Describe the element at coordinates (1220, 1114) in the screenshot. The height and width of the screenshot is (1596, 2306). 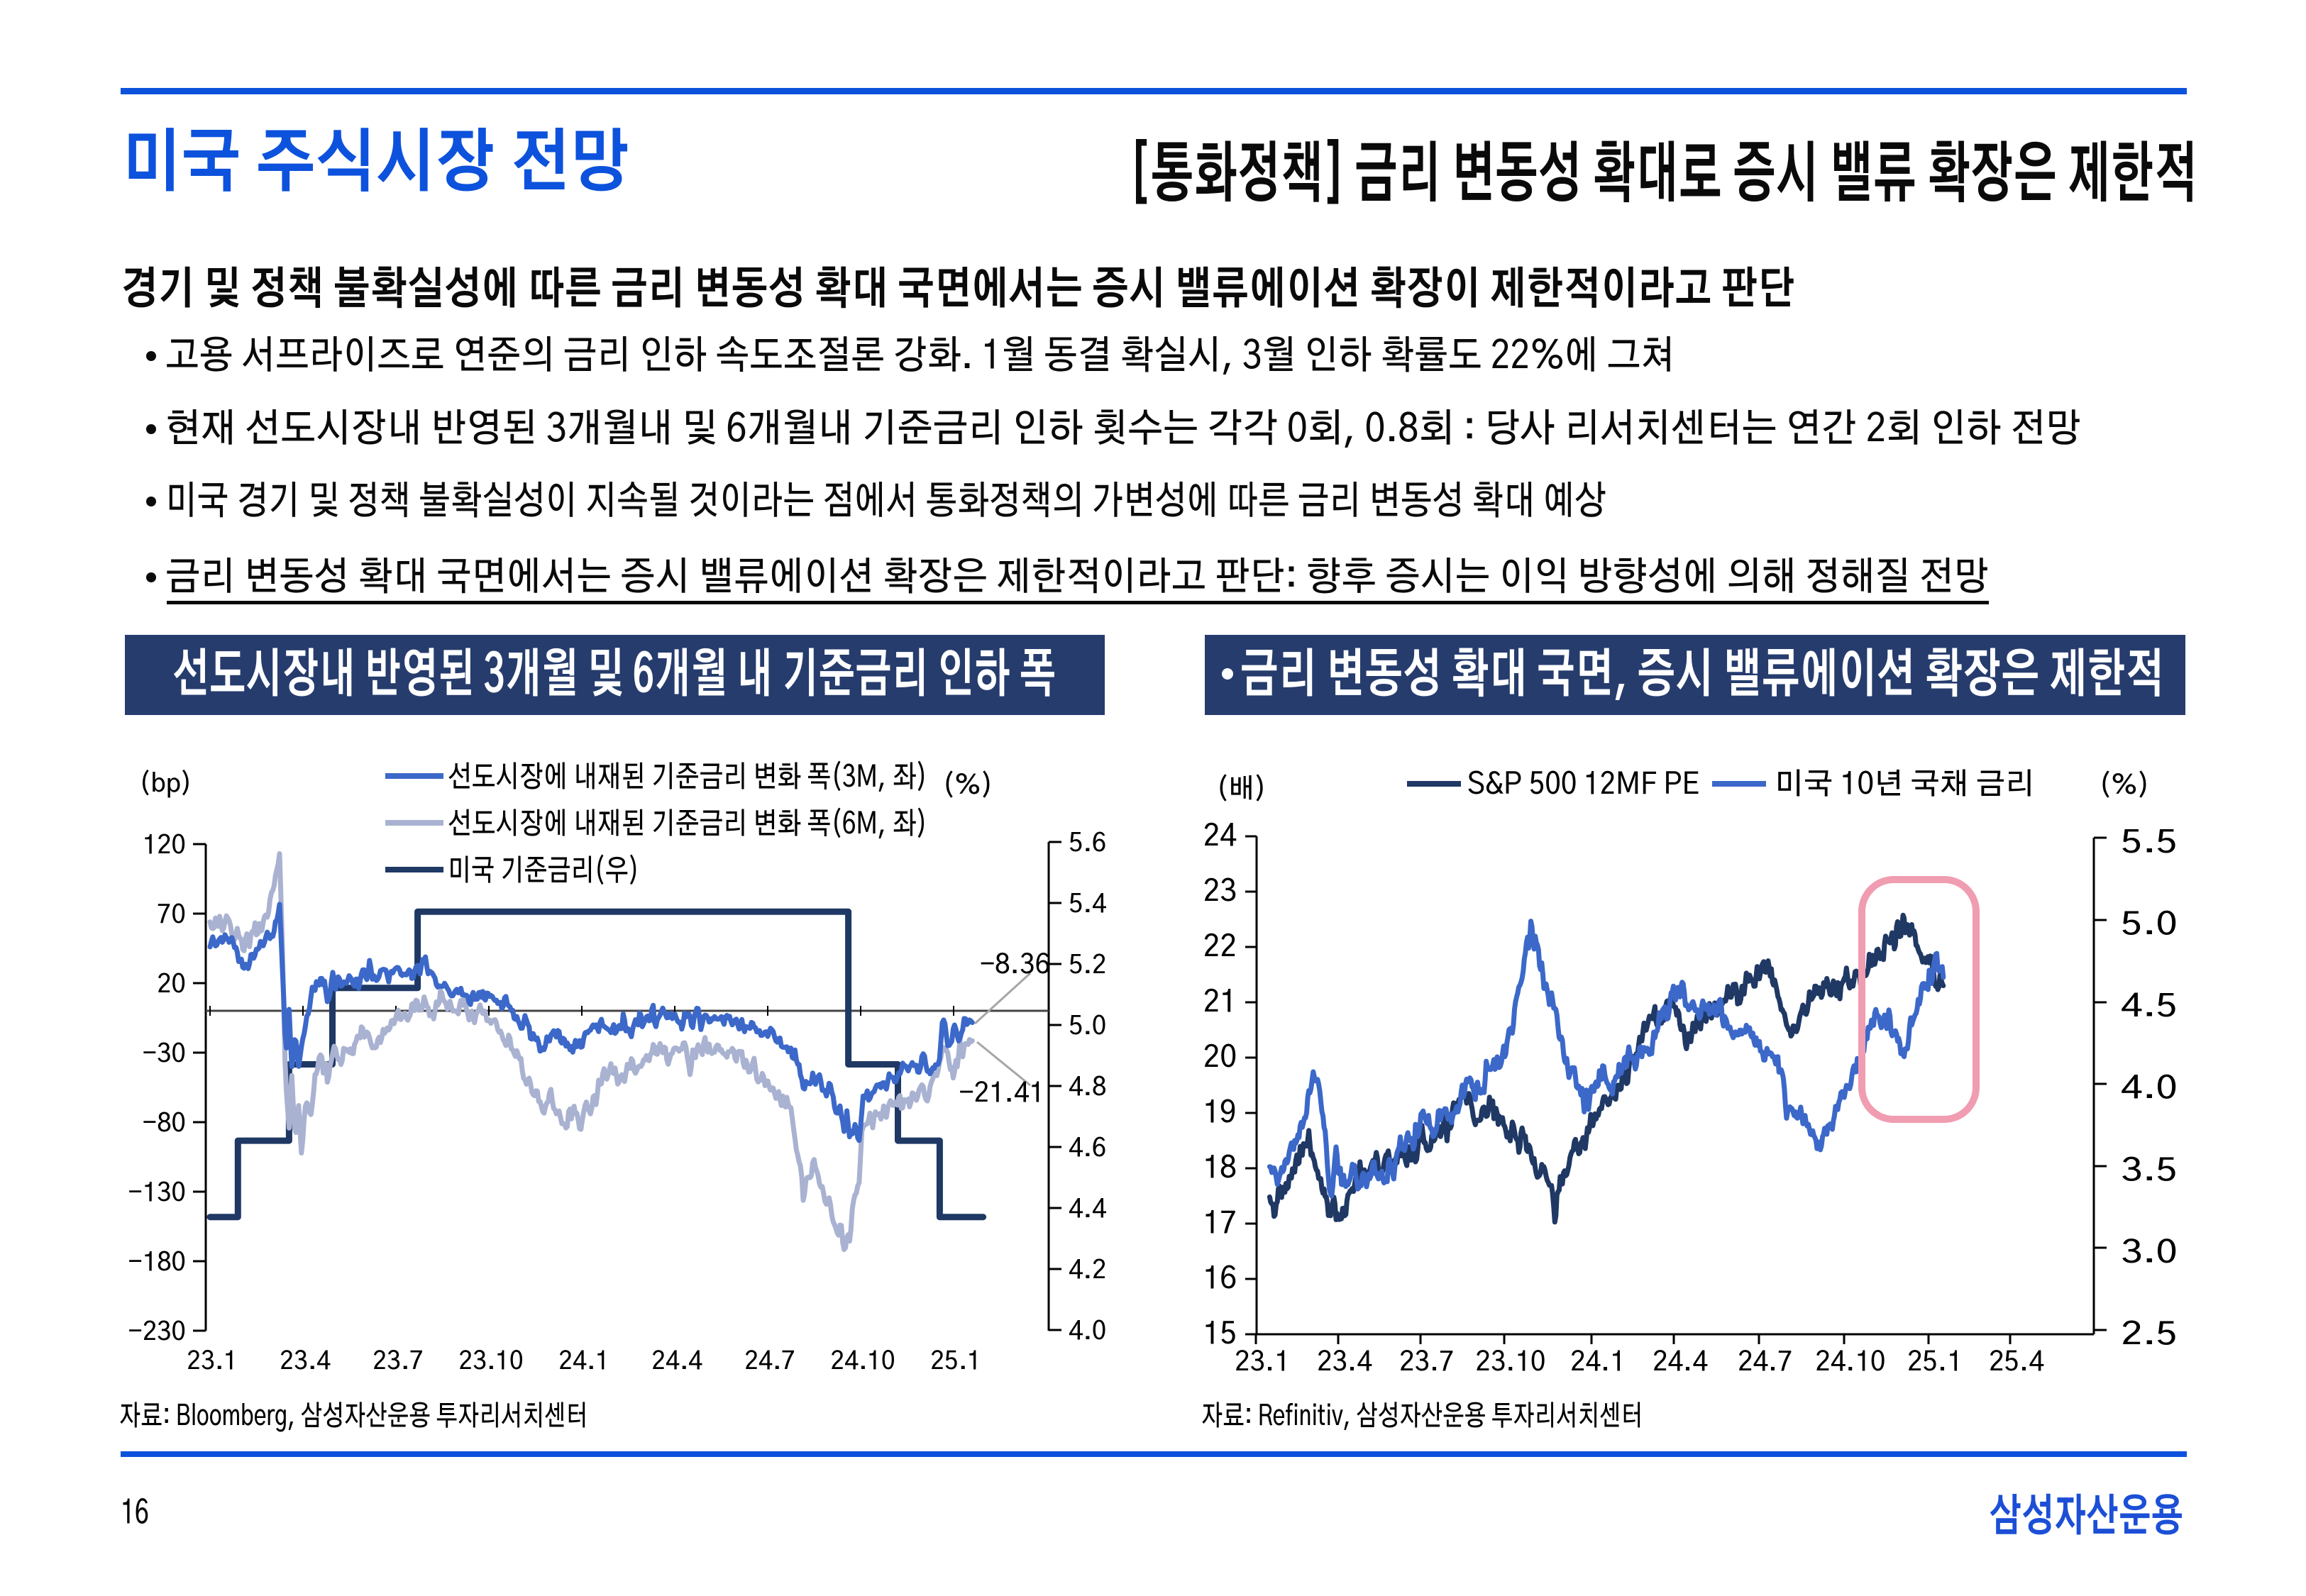
I see `svg-text: 19` at that location.